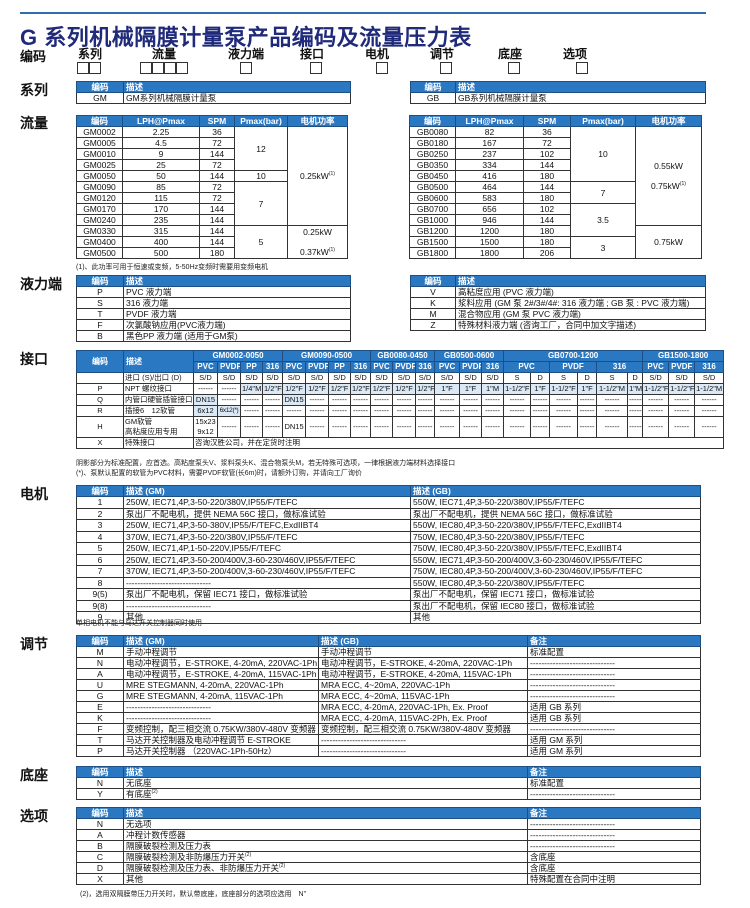 The width and height of the screenshot is (750, 908). I want to click on model-code: GB0180, so click(432, 143).